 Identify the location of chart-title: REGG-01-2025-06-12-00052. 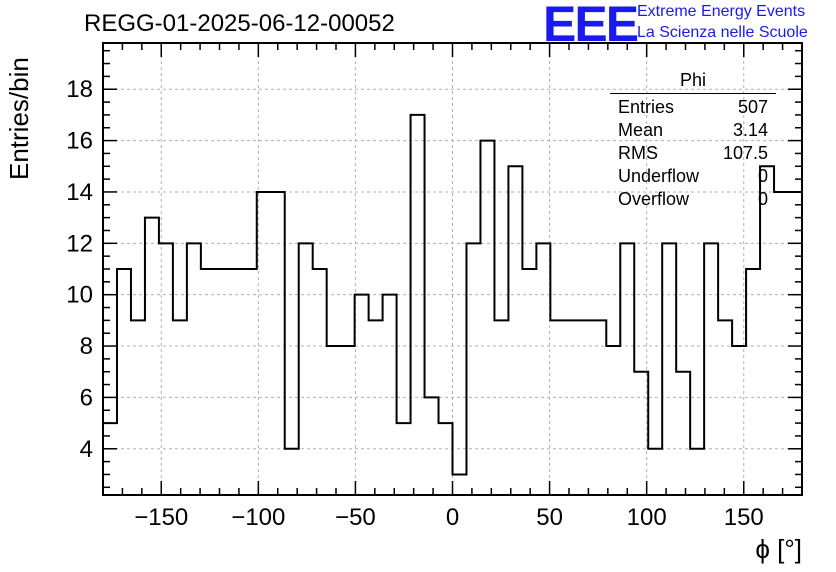
(239, 23).